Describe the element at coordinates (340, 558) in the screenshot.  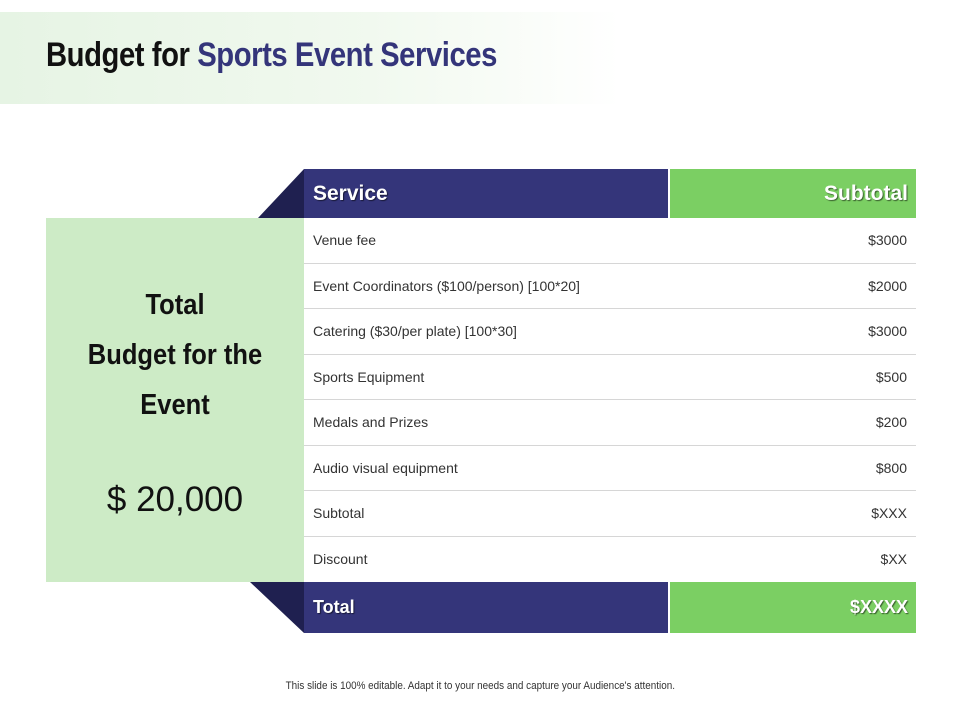
I see `service-cell: Discount` at that location.